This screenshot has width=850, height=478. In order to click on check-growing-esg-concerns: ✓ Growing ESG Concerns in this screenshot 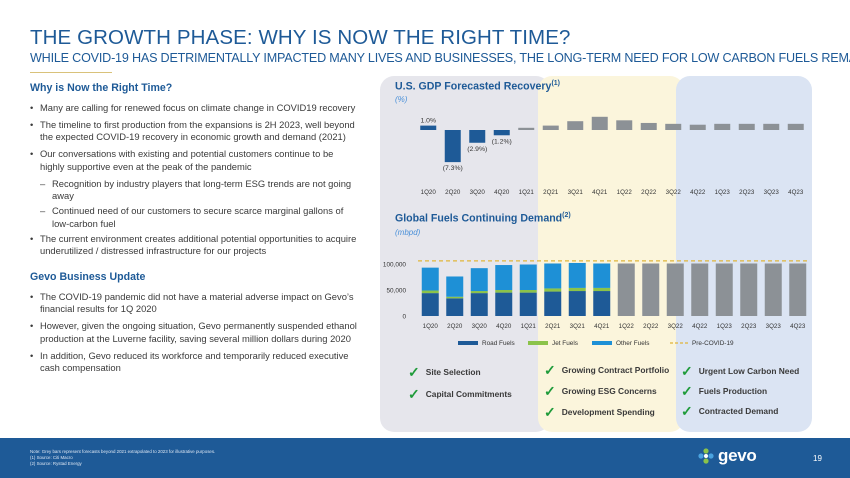, I will do `click(600, 391)`.